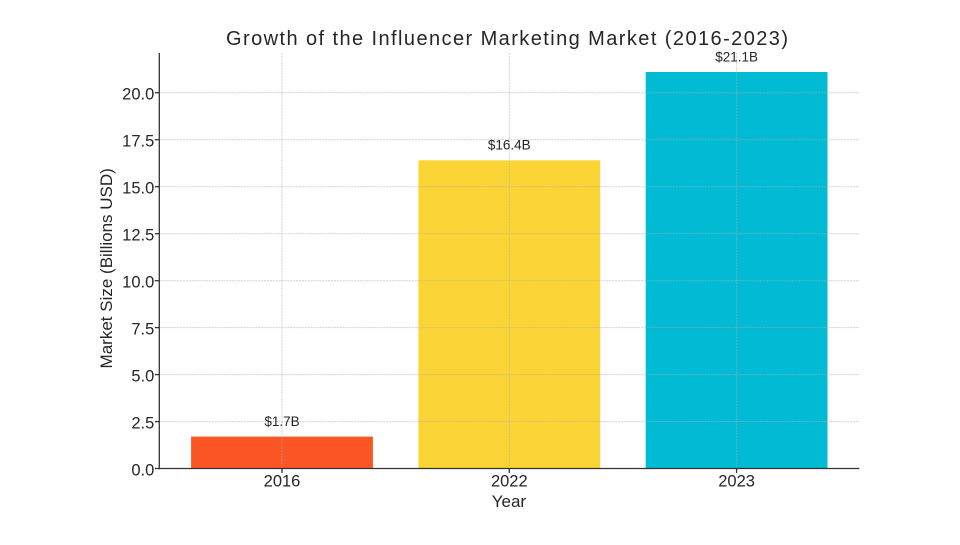 The image size is (960, 545). I want to click on svg-text: $21.1B, so click(736, 57).